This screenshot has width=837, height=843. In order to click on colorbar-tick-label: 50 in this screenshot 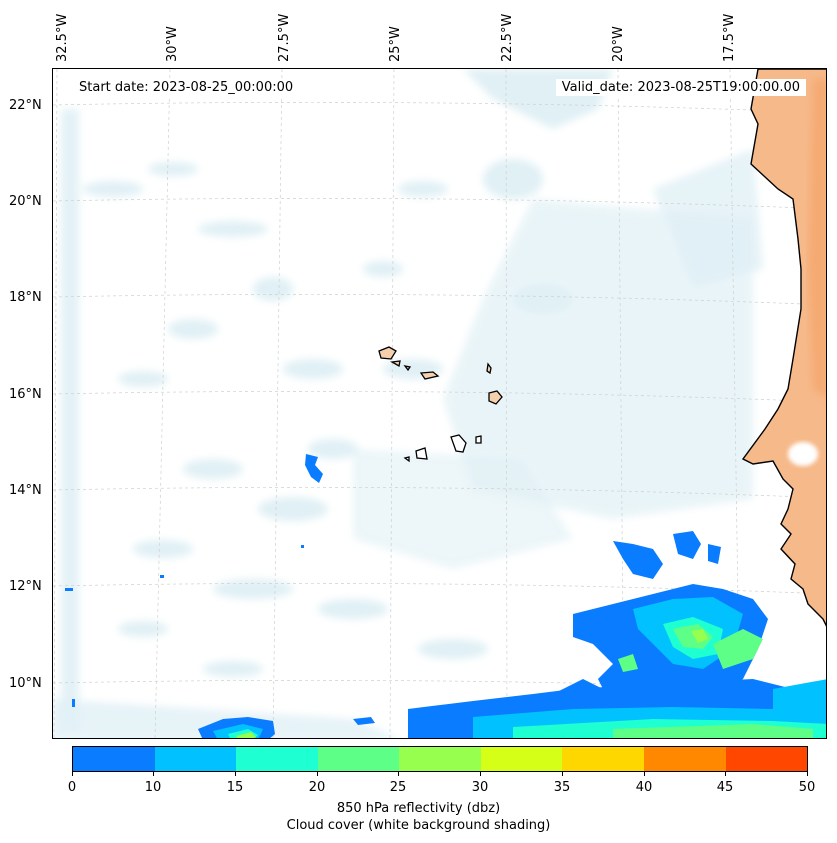, I will do `click(807, 787)`.